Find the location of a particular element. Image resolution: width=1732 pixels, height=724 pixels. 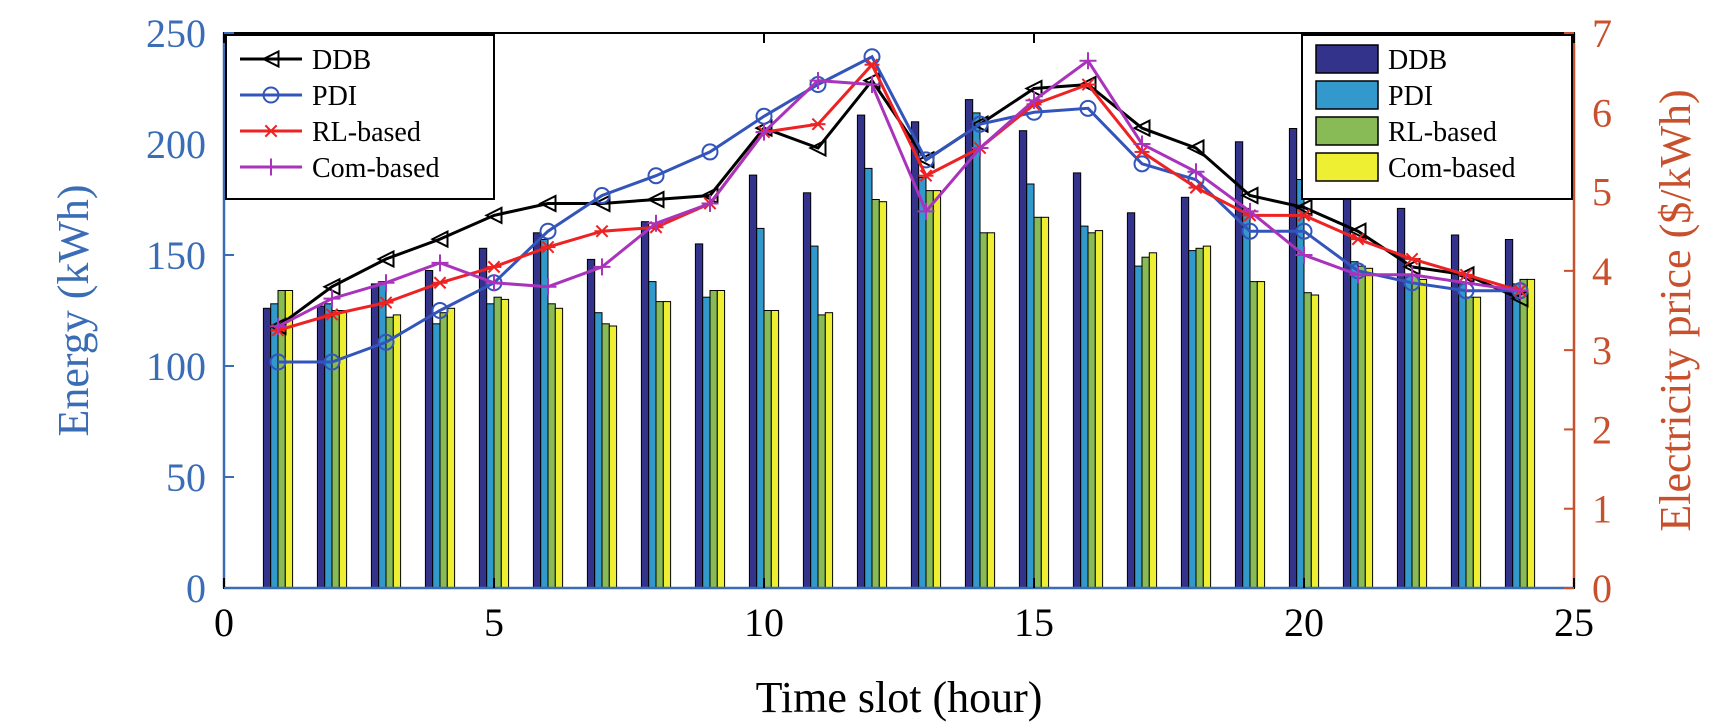

legend-swatch-com-based is located at coordinates (1347, 167).